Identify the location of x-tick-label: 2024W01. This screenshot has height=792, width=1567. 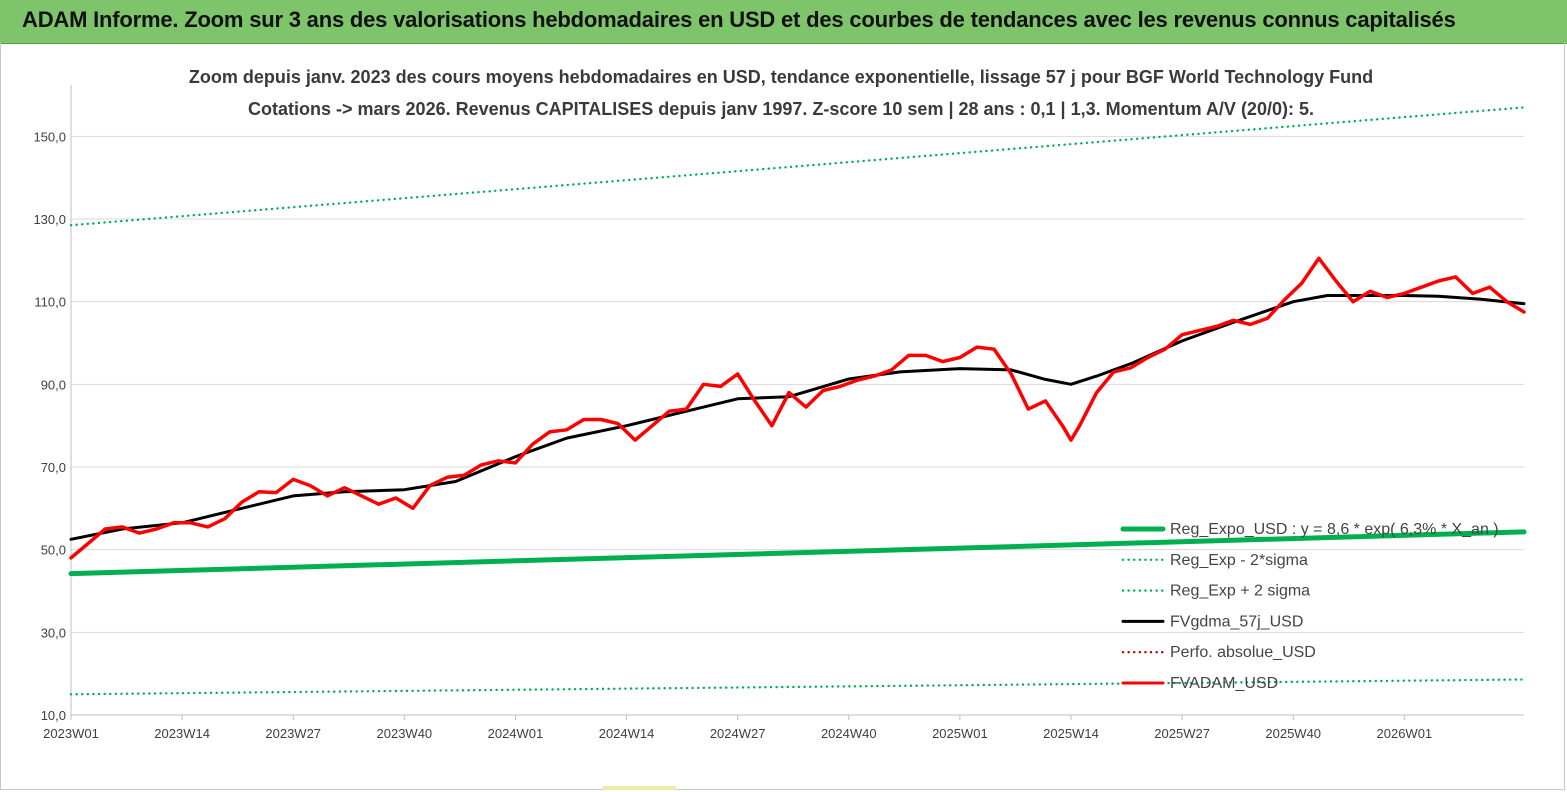
(516, 733).